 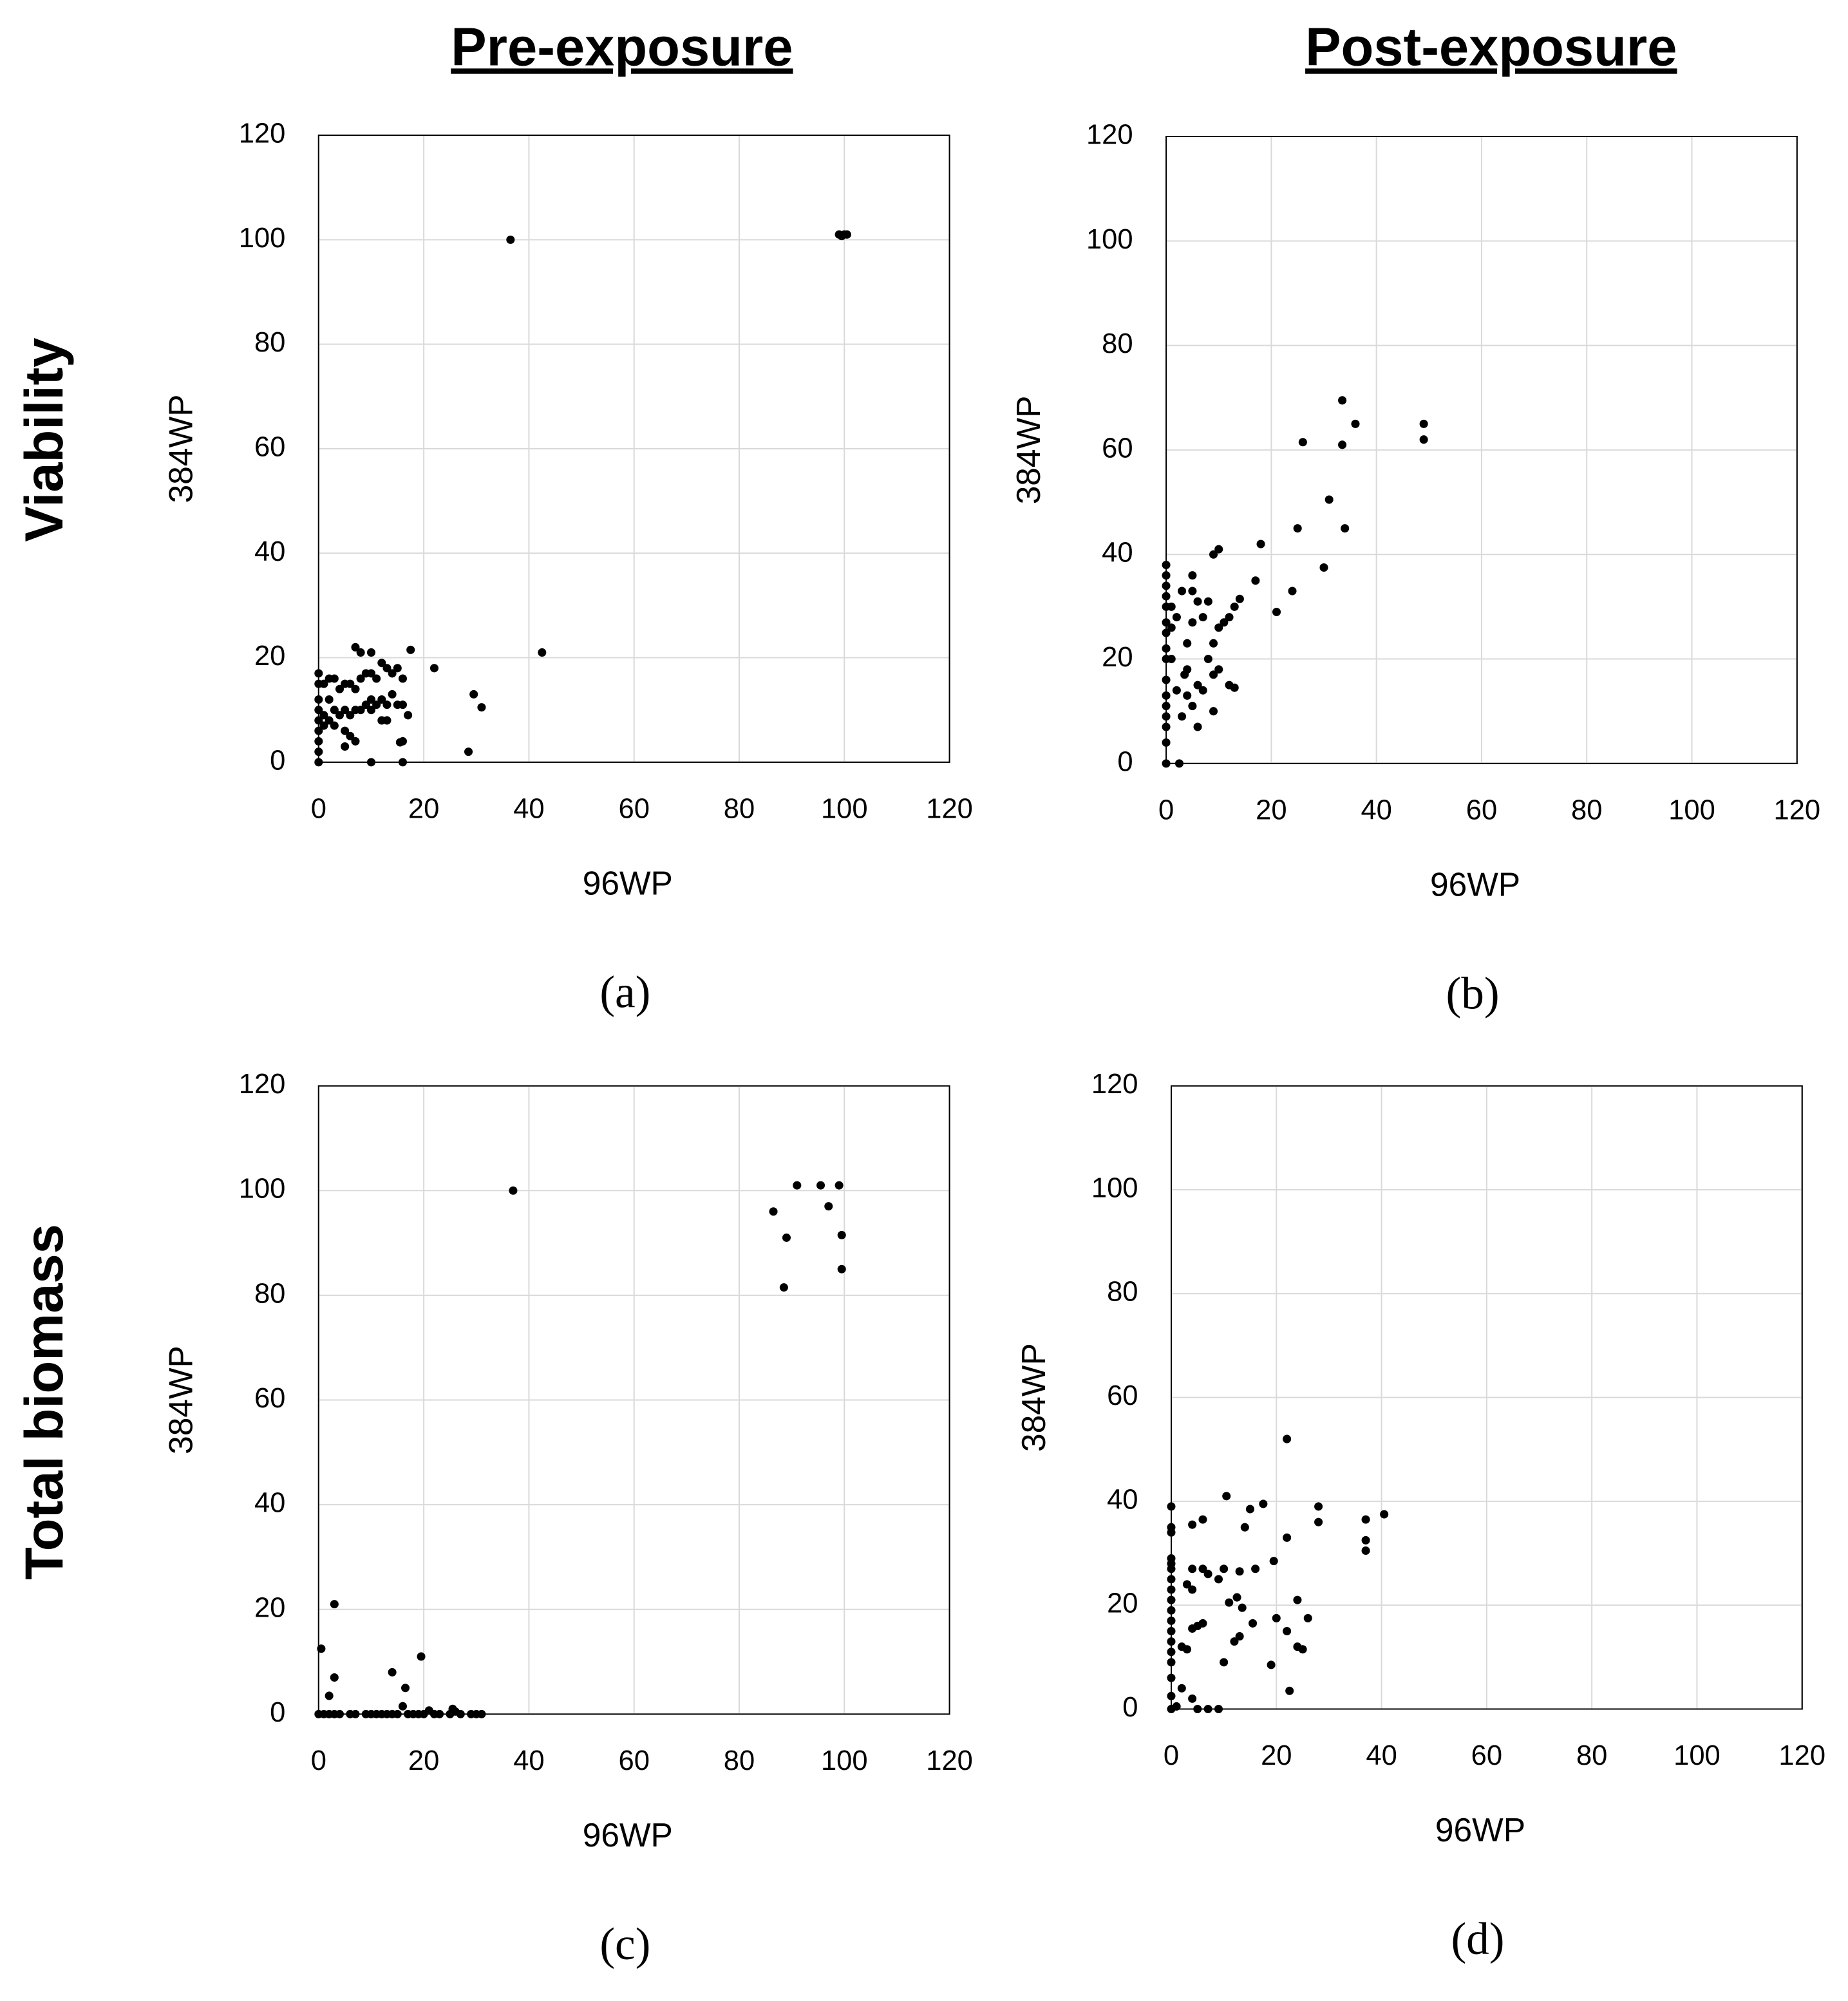 I want to click on panel-label: (a), so click(x=624, y=992).